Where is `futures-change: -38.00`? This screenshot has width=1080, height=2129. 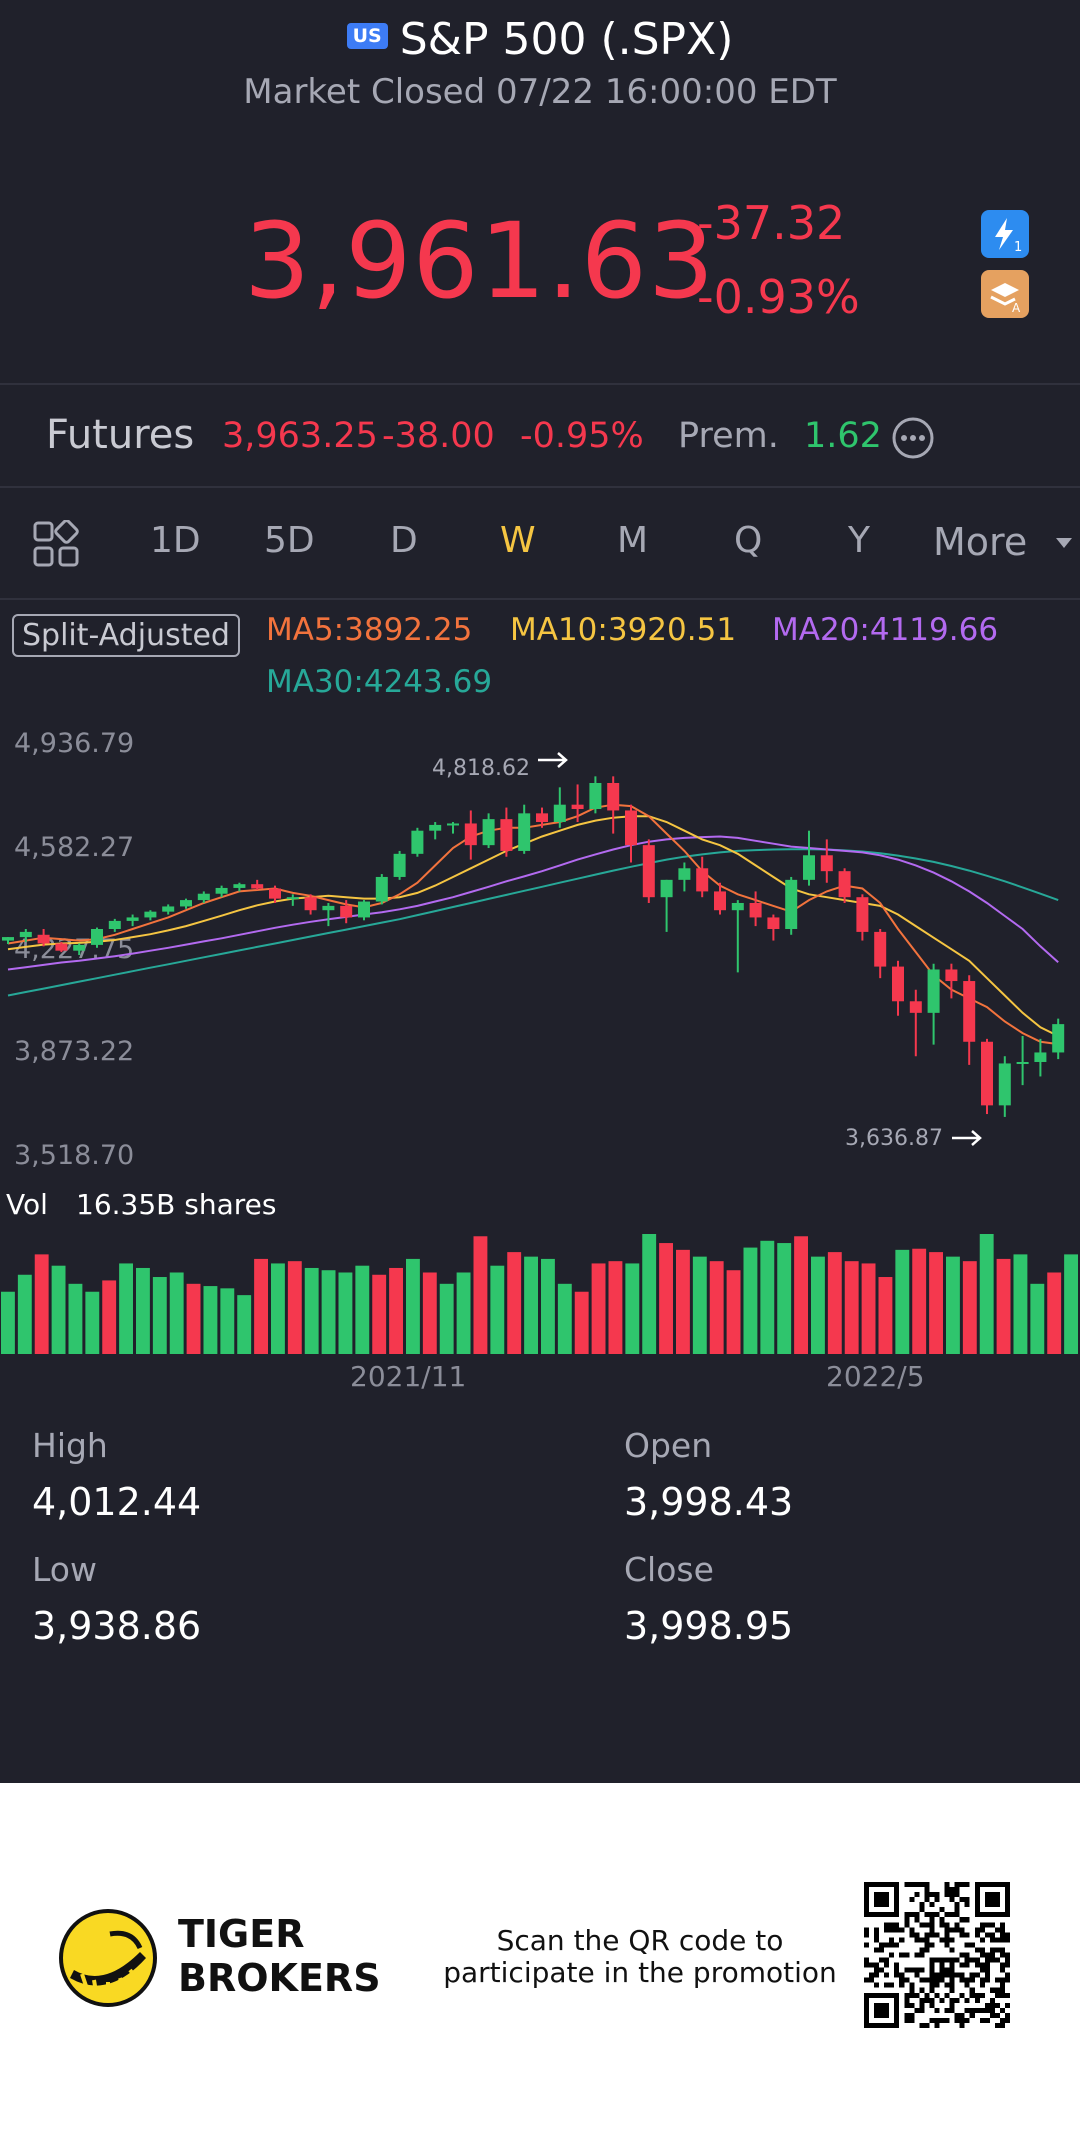
futures-change: -38.00 is located at coordinates (438, 436).